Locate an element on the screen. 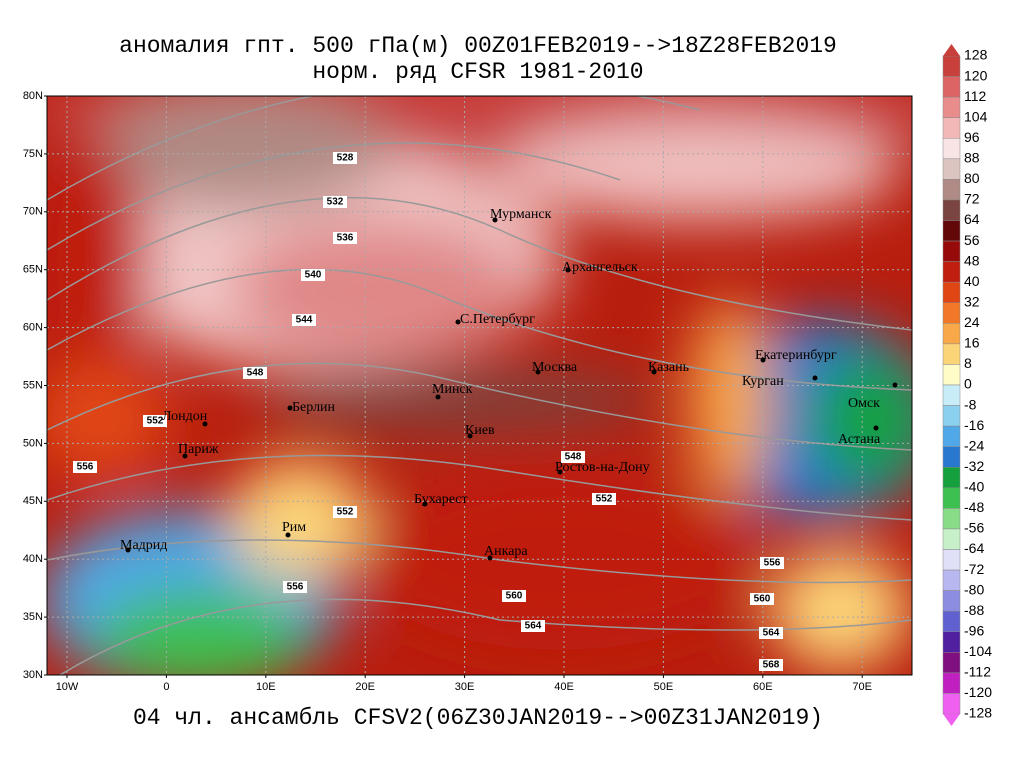  lat-label: 80N is located at coordinates (33, 96).